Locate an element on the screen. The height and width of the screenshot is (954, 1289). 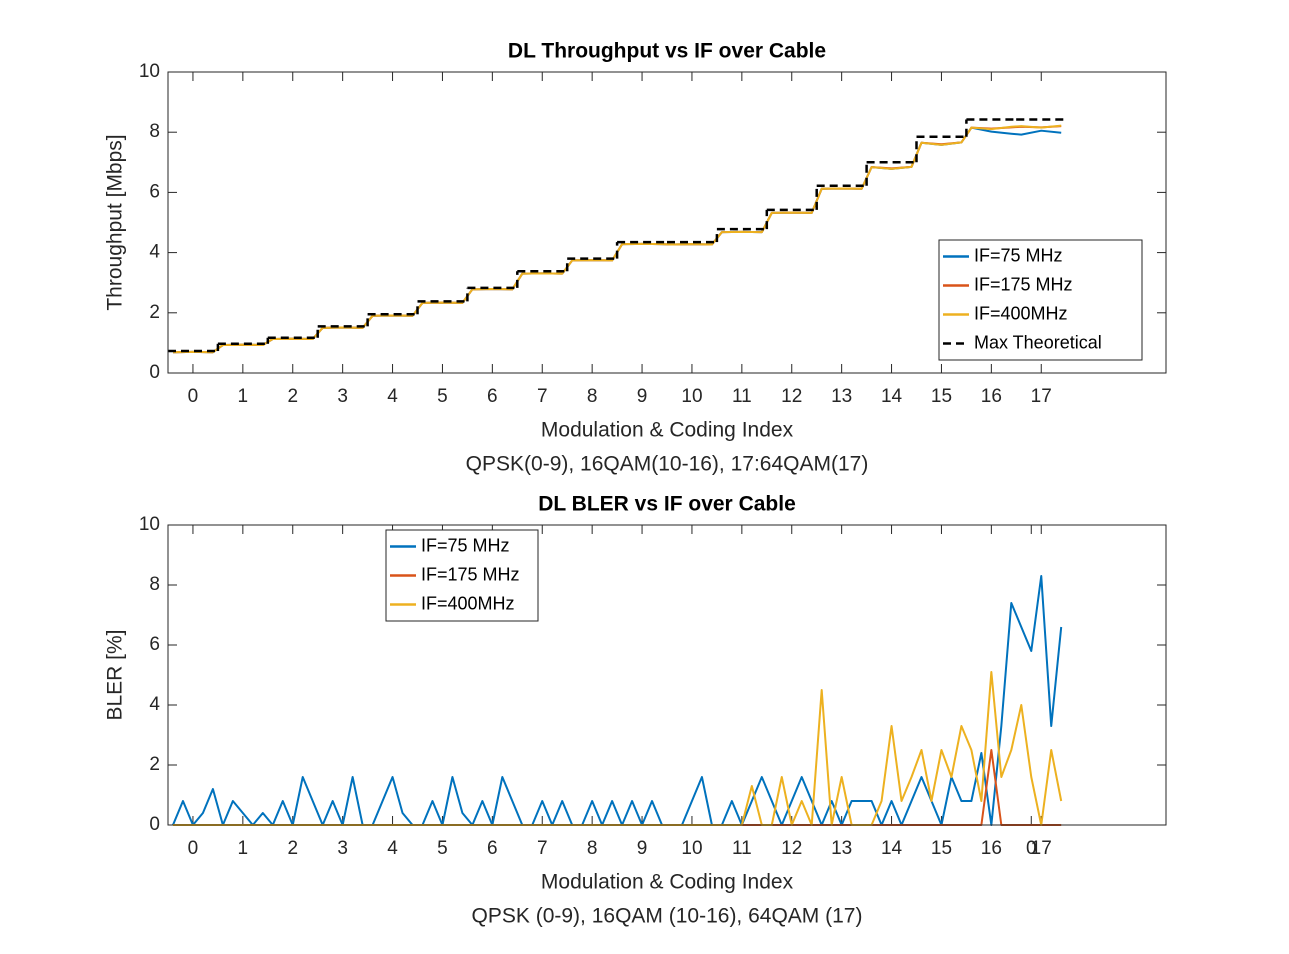
chart-title: DL Throughput vs IF over Cable is located at coordinates (667, 51).